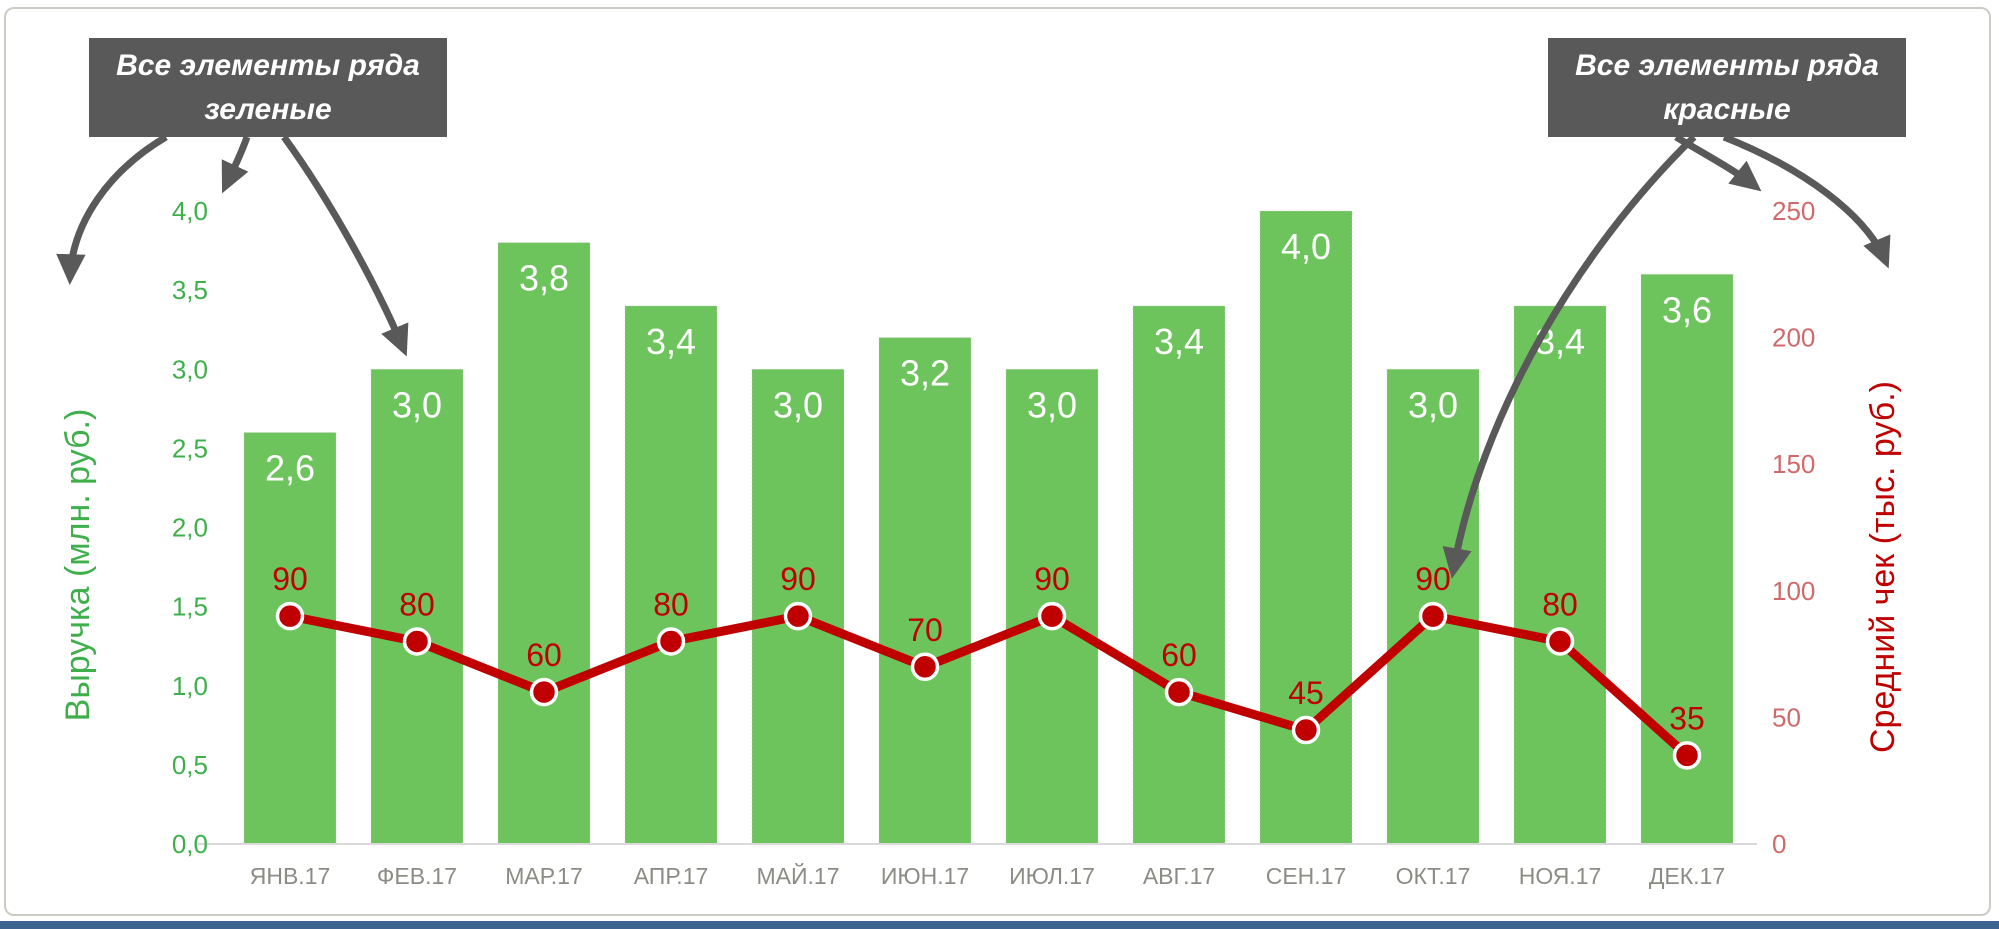  What do you see at coordinates (988, 685) in the screenshot?
I see `line-series` at bounding box center [988, 685].